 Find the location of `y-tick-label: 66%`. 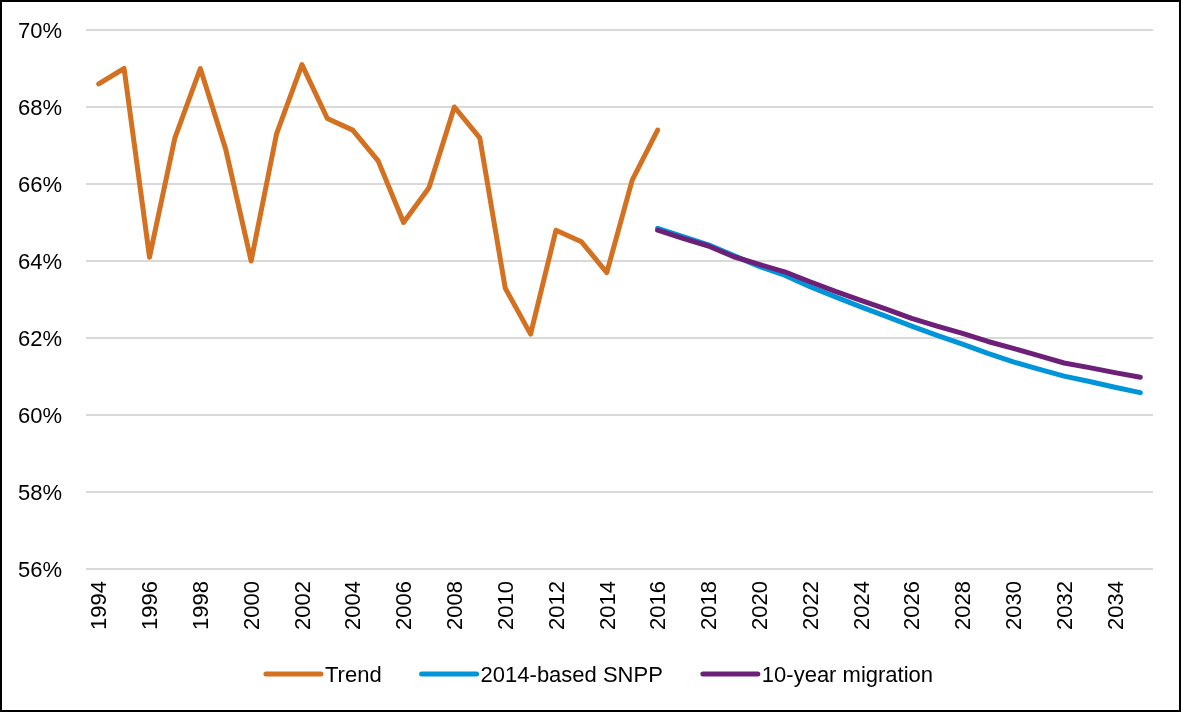

y-tick-label: 66% is located at coordinates (39, 184).